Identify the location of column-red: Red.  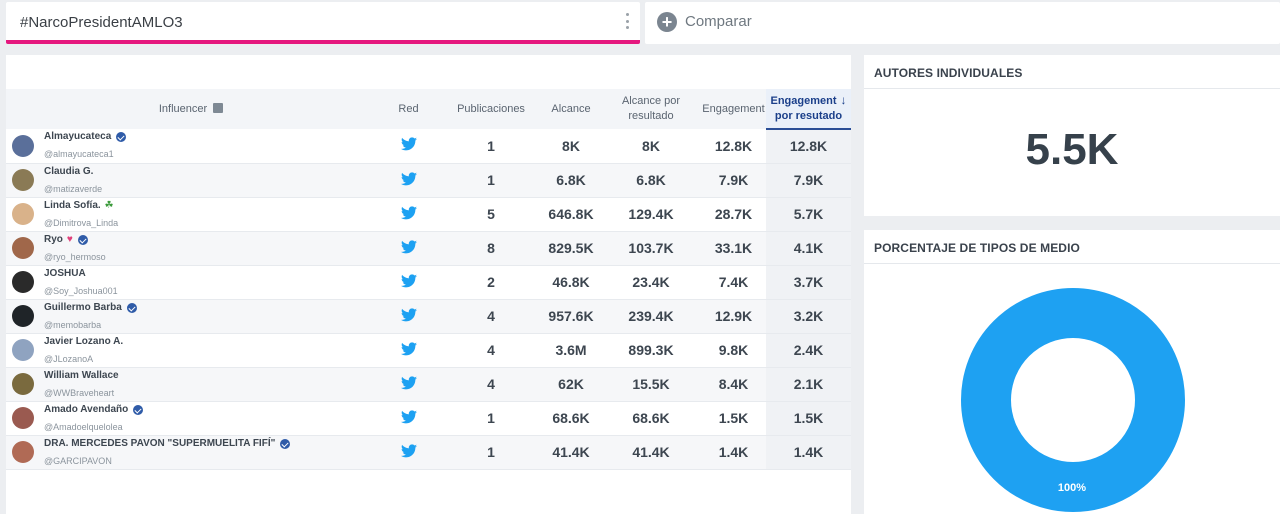
(408, 108).